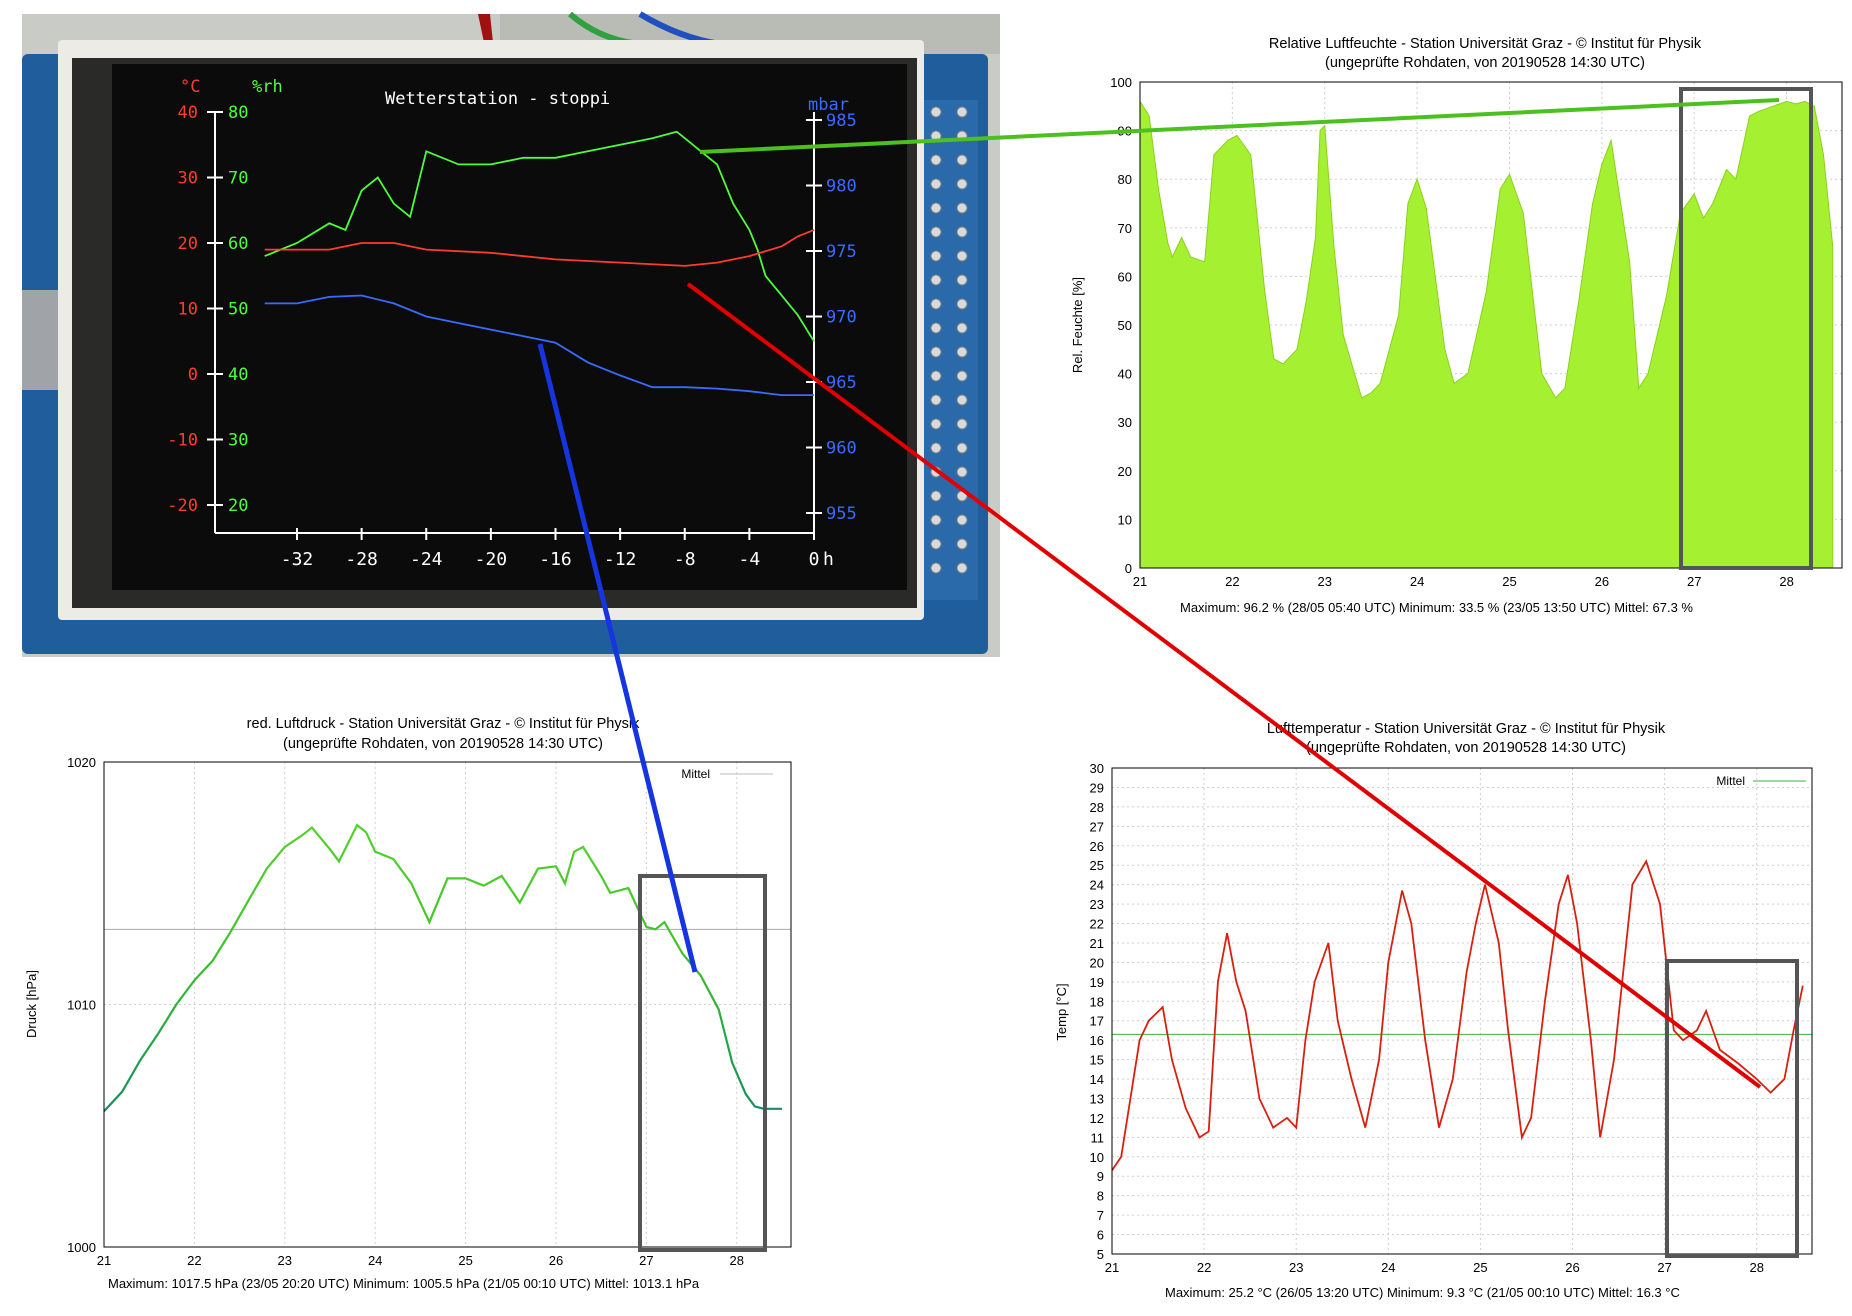  I want to click on y-tick-label: 22, so click(1097, 924).